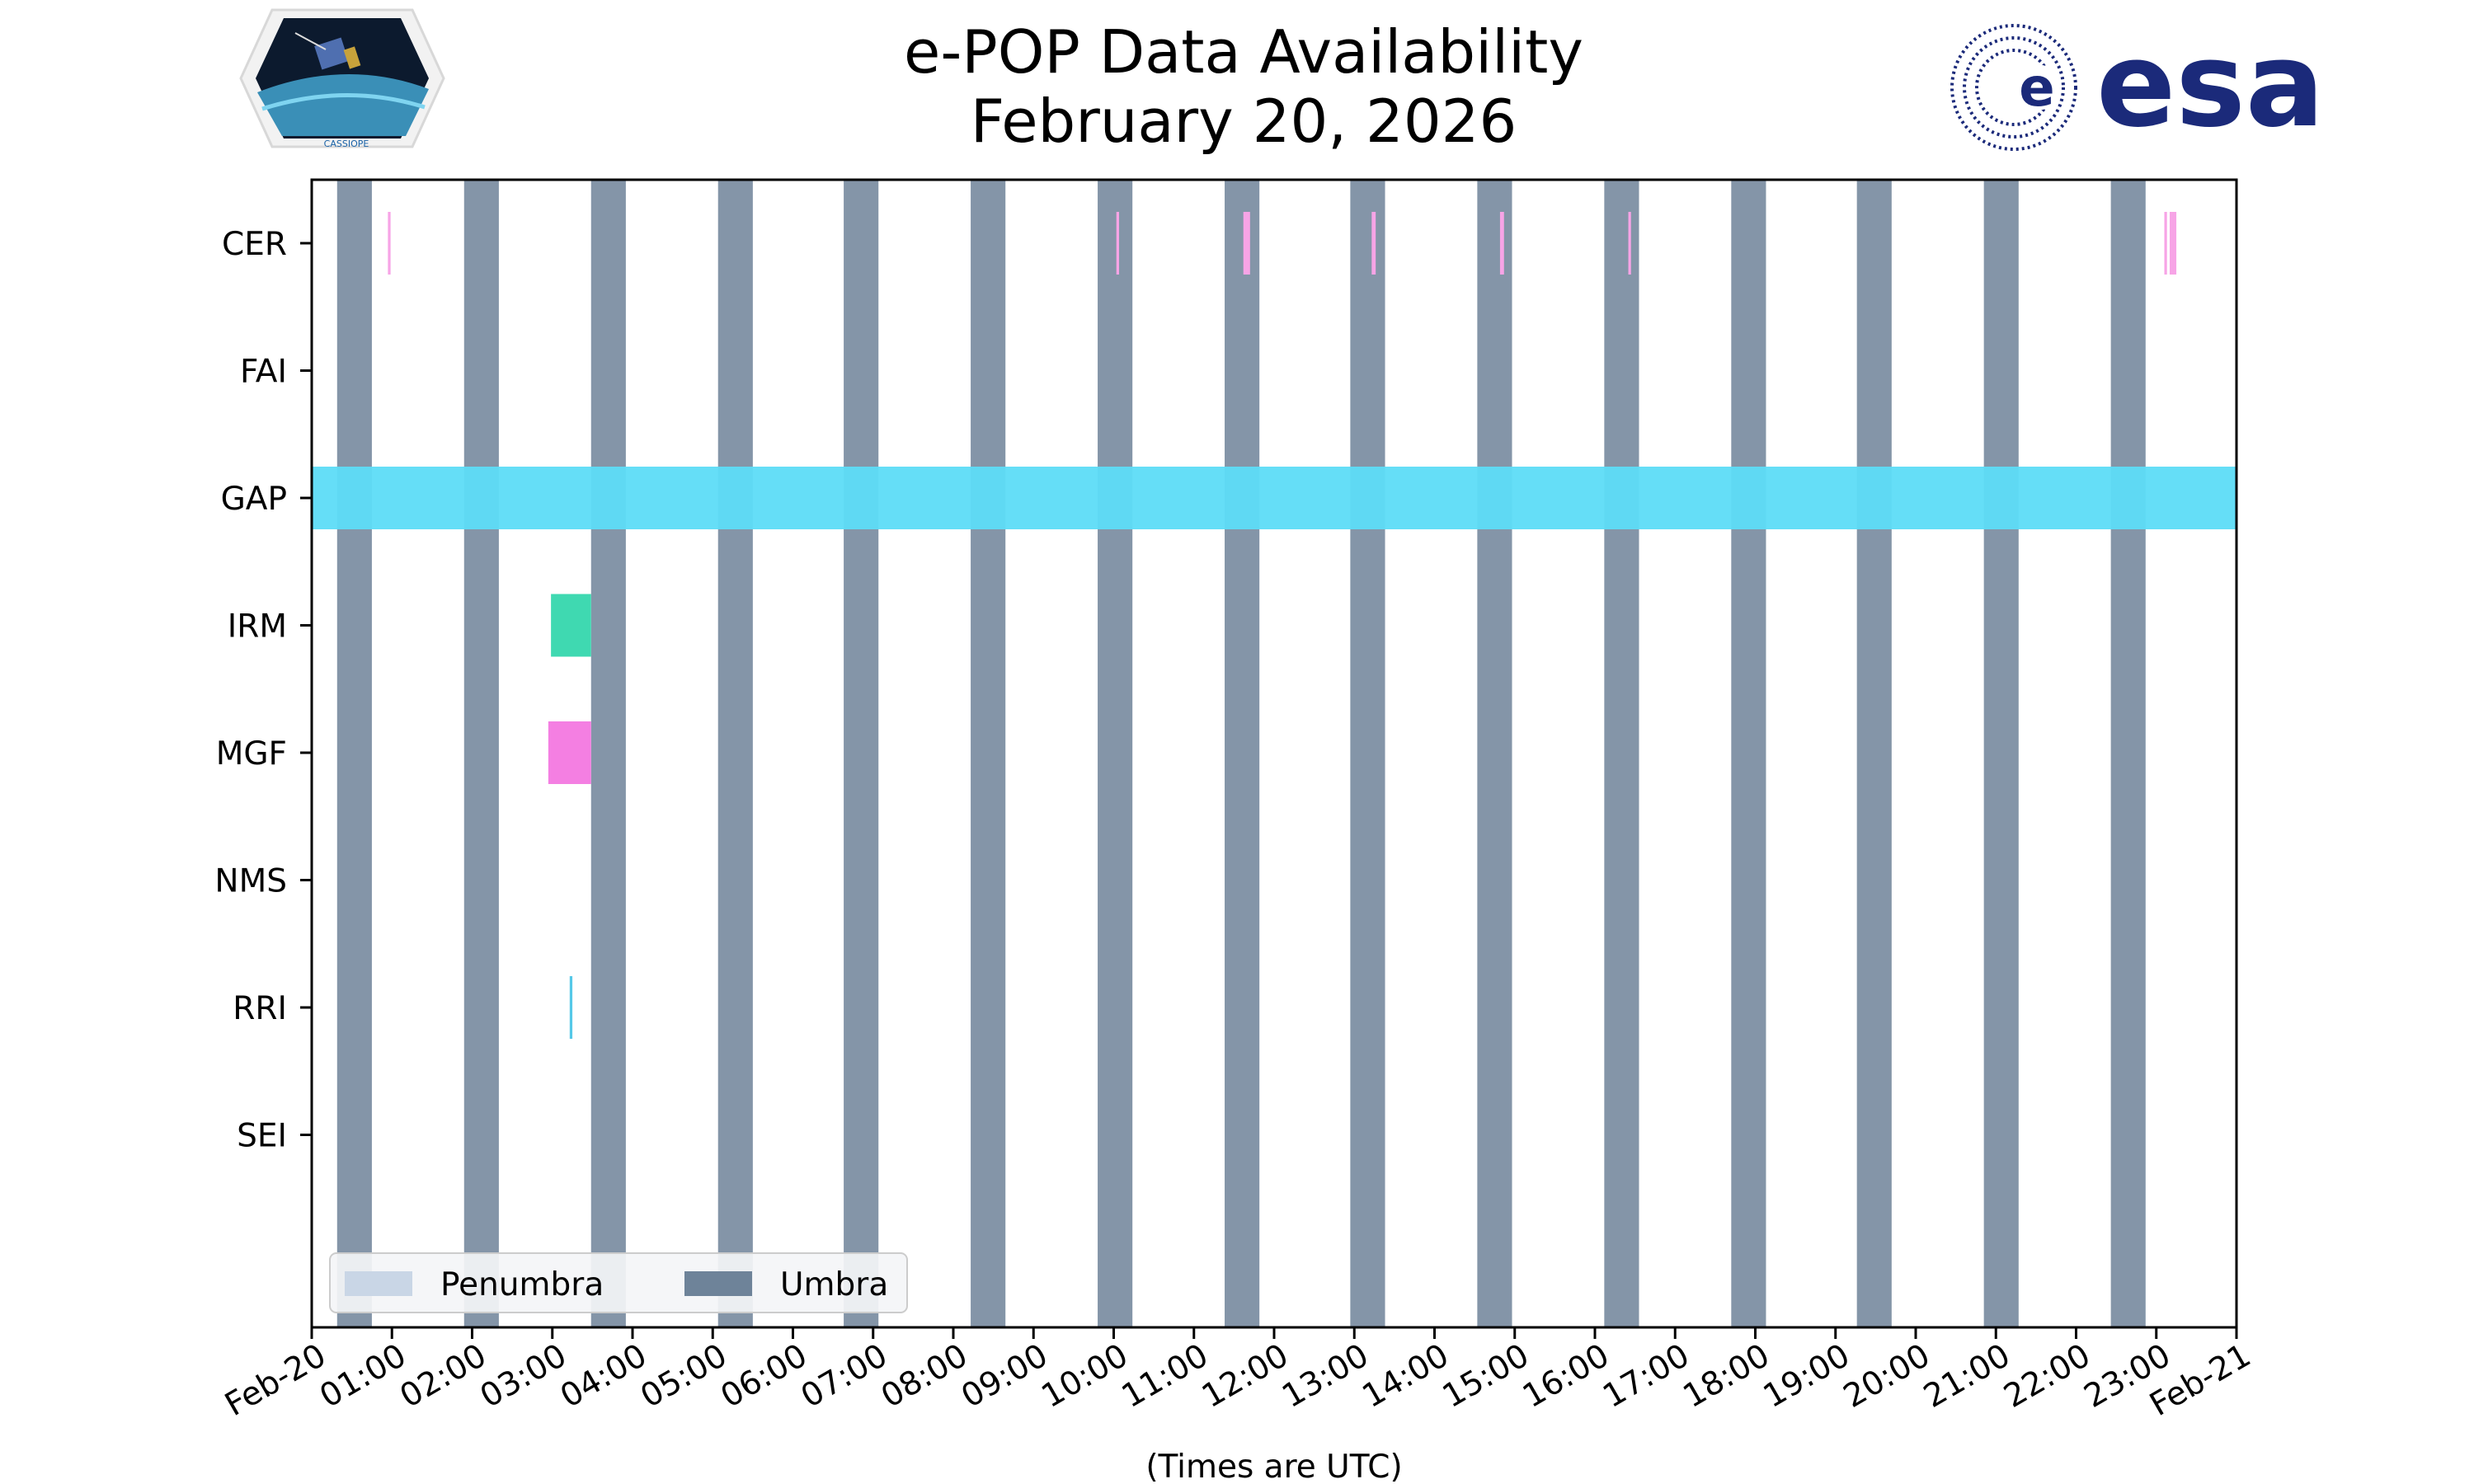 This screenshot has width=2474, height=1484. What do you see at coordinates (1273, 1466) in the screenshot?
I see `x-axis-label: (Times are UTC)` at bounding box center [1273, 1466].